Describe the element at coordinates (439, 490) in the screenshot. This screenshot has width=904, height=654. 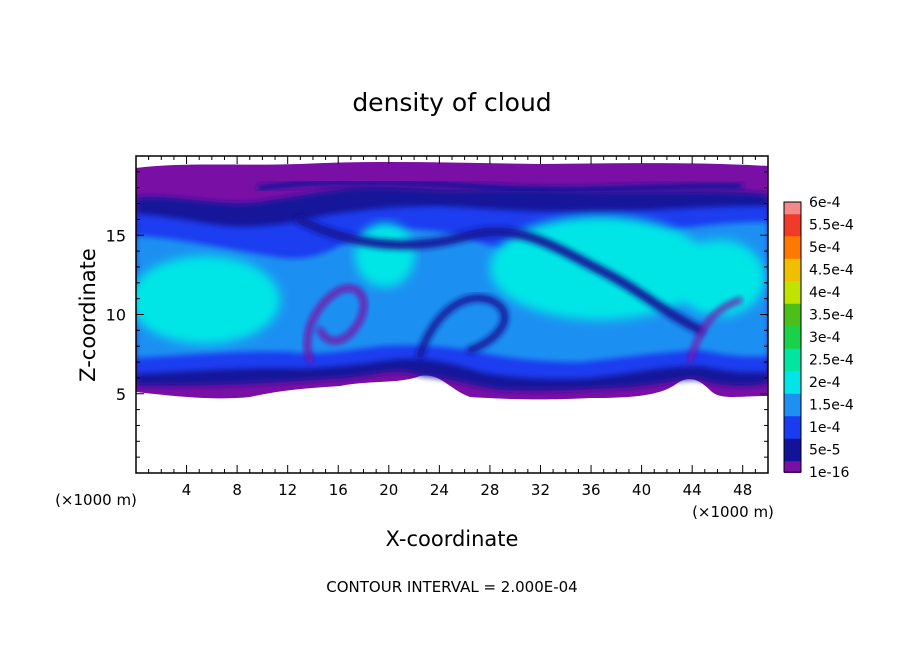
I see `x-tick-label: 24` at that location.